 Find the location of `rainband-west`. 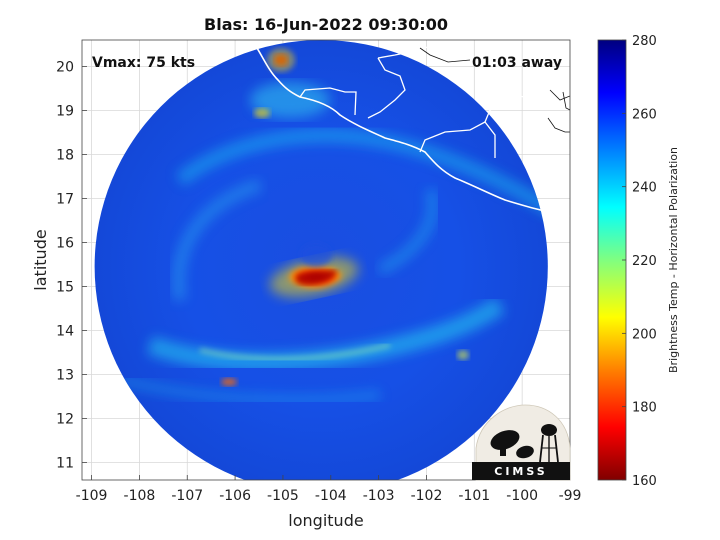

rainband-west is located at coordinates (217, 240).